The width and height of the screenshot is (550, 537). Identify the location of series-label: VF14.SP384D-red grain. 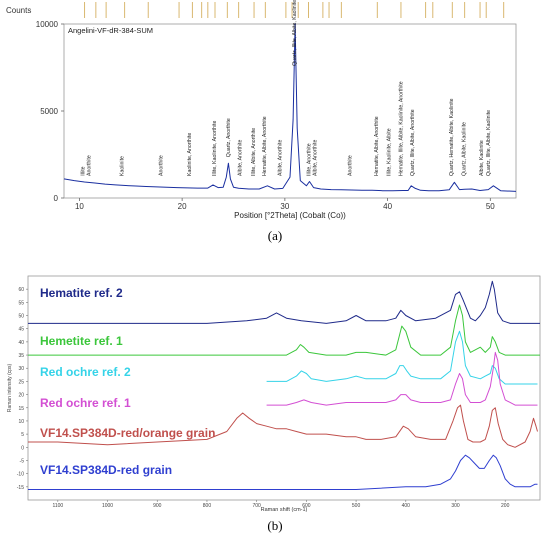
(106, 470).